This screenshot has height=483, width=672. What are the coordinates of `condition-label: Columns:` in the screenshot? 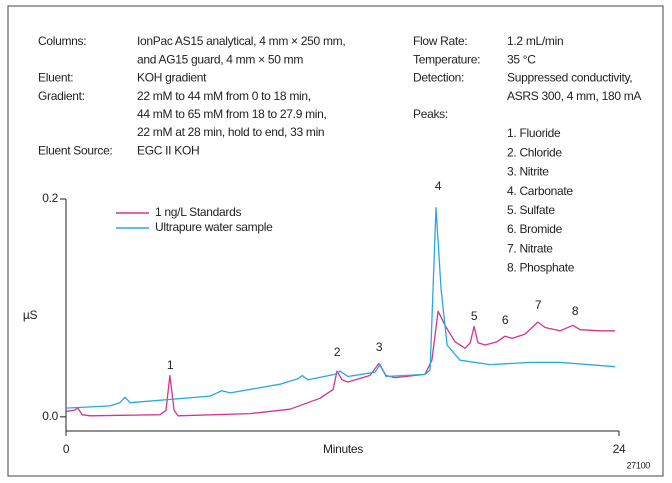 It's located at (62, 41).